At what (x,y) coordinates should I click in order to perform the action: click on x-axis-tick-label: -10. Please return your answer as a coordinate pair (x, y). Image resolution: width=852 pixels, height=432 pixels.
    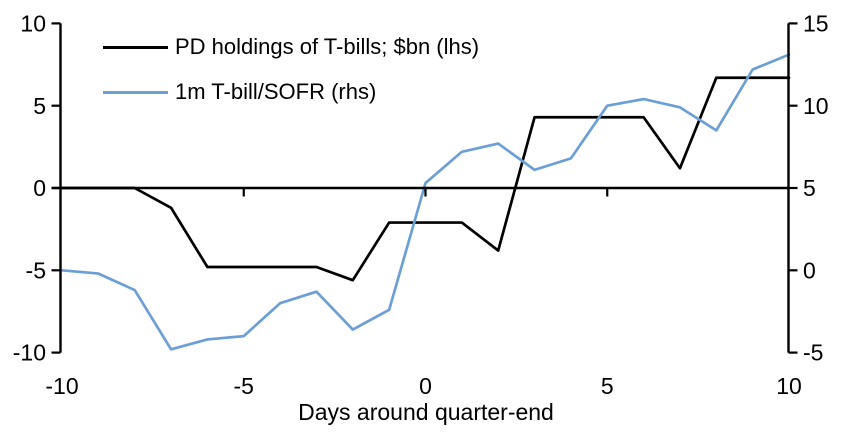
    Looking at the image, I should click on (61, 386).